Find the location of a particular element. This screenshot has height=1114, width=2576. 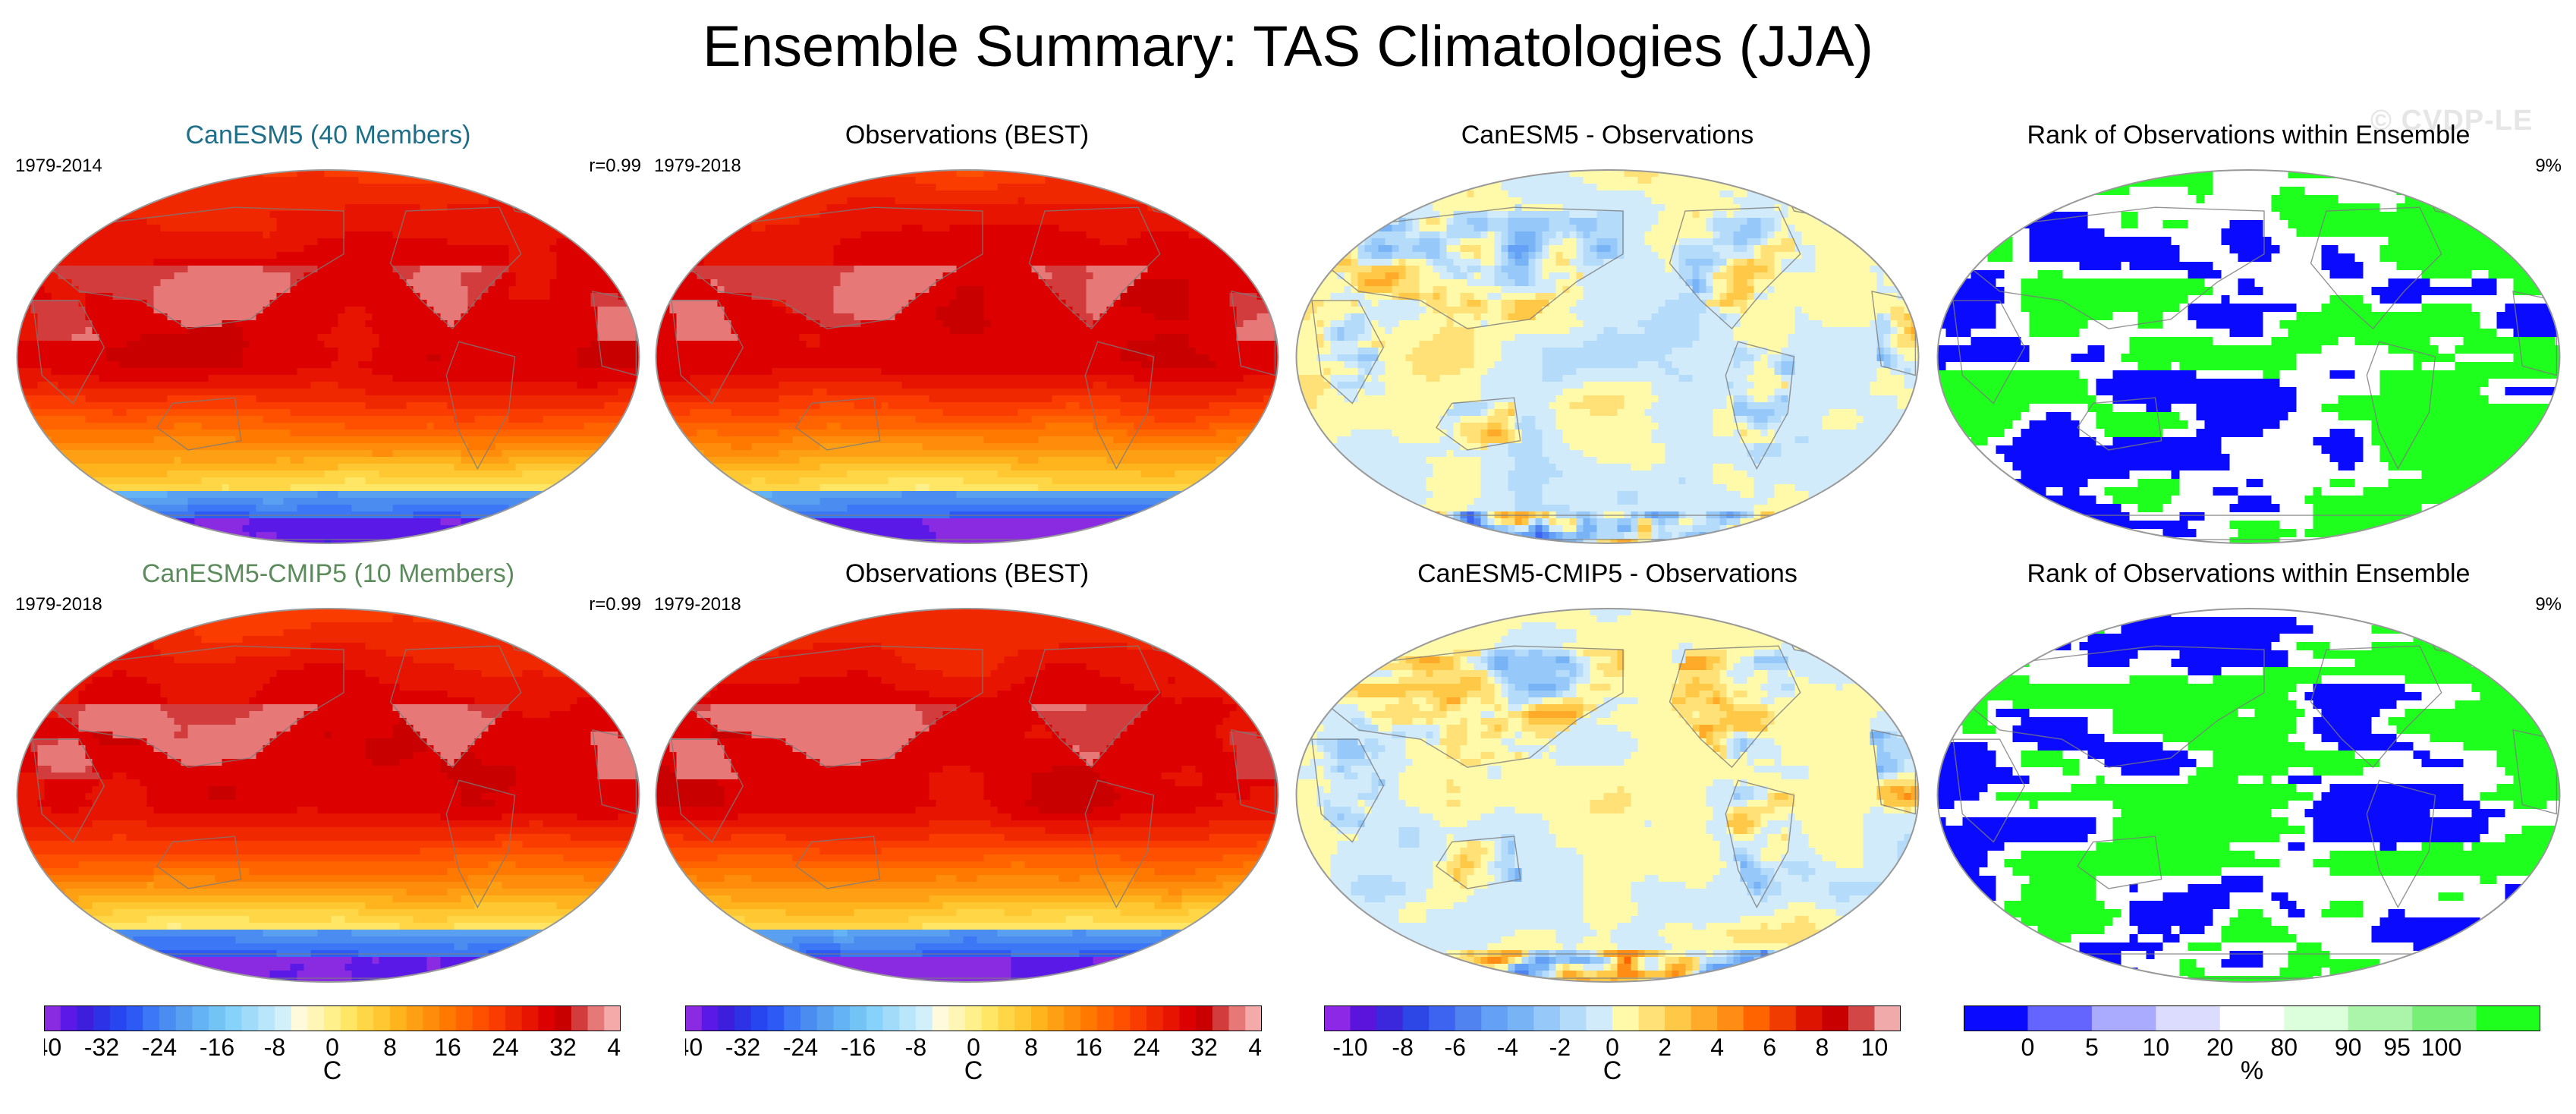

map-panel-p3: CanESM5 - Observations is located at coordinates (1607, 340).